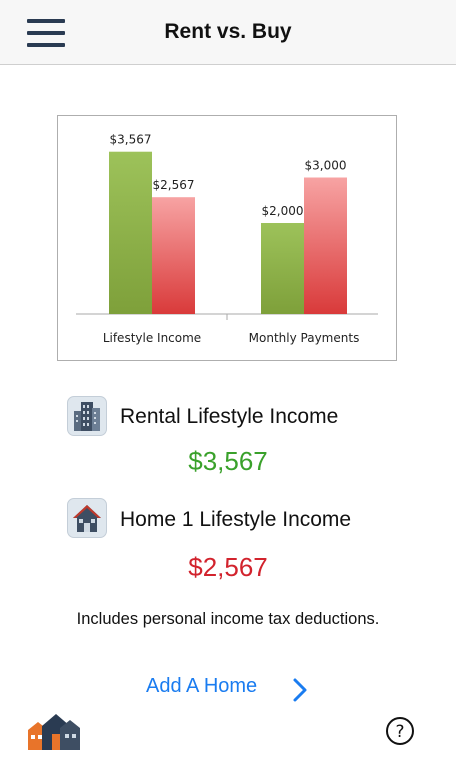 This screenshot has width=456, height=780. What do you see at coordinates (152, 338) in the screenshot?
I see `category-label-0: Lifestyle Income` at bounding box center [152, 338].